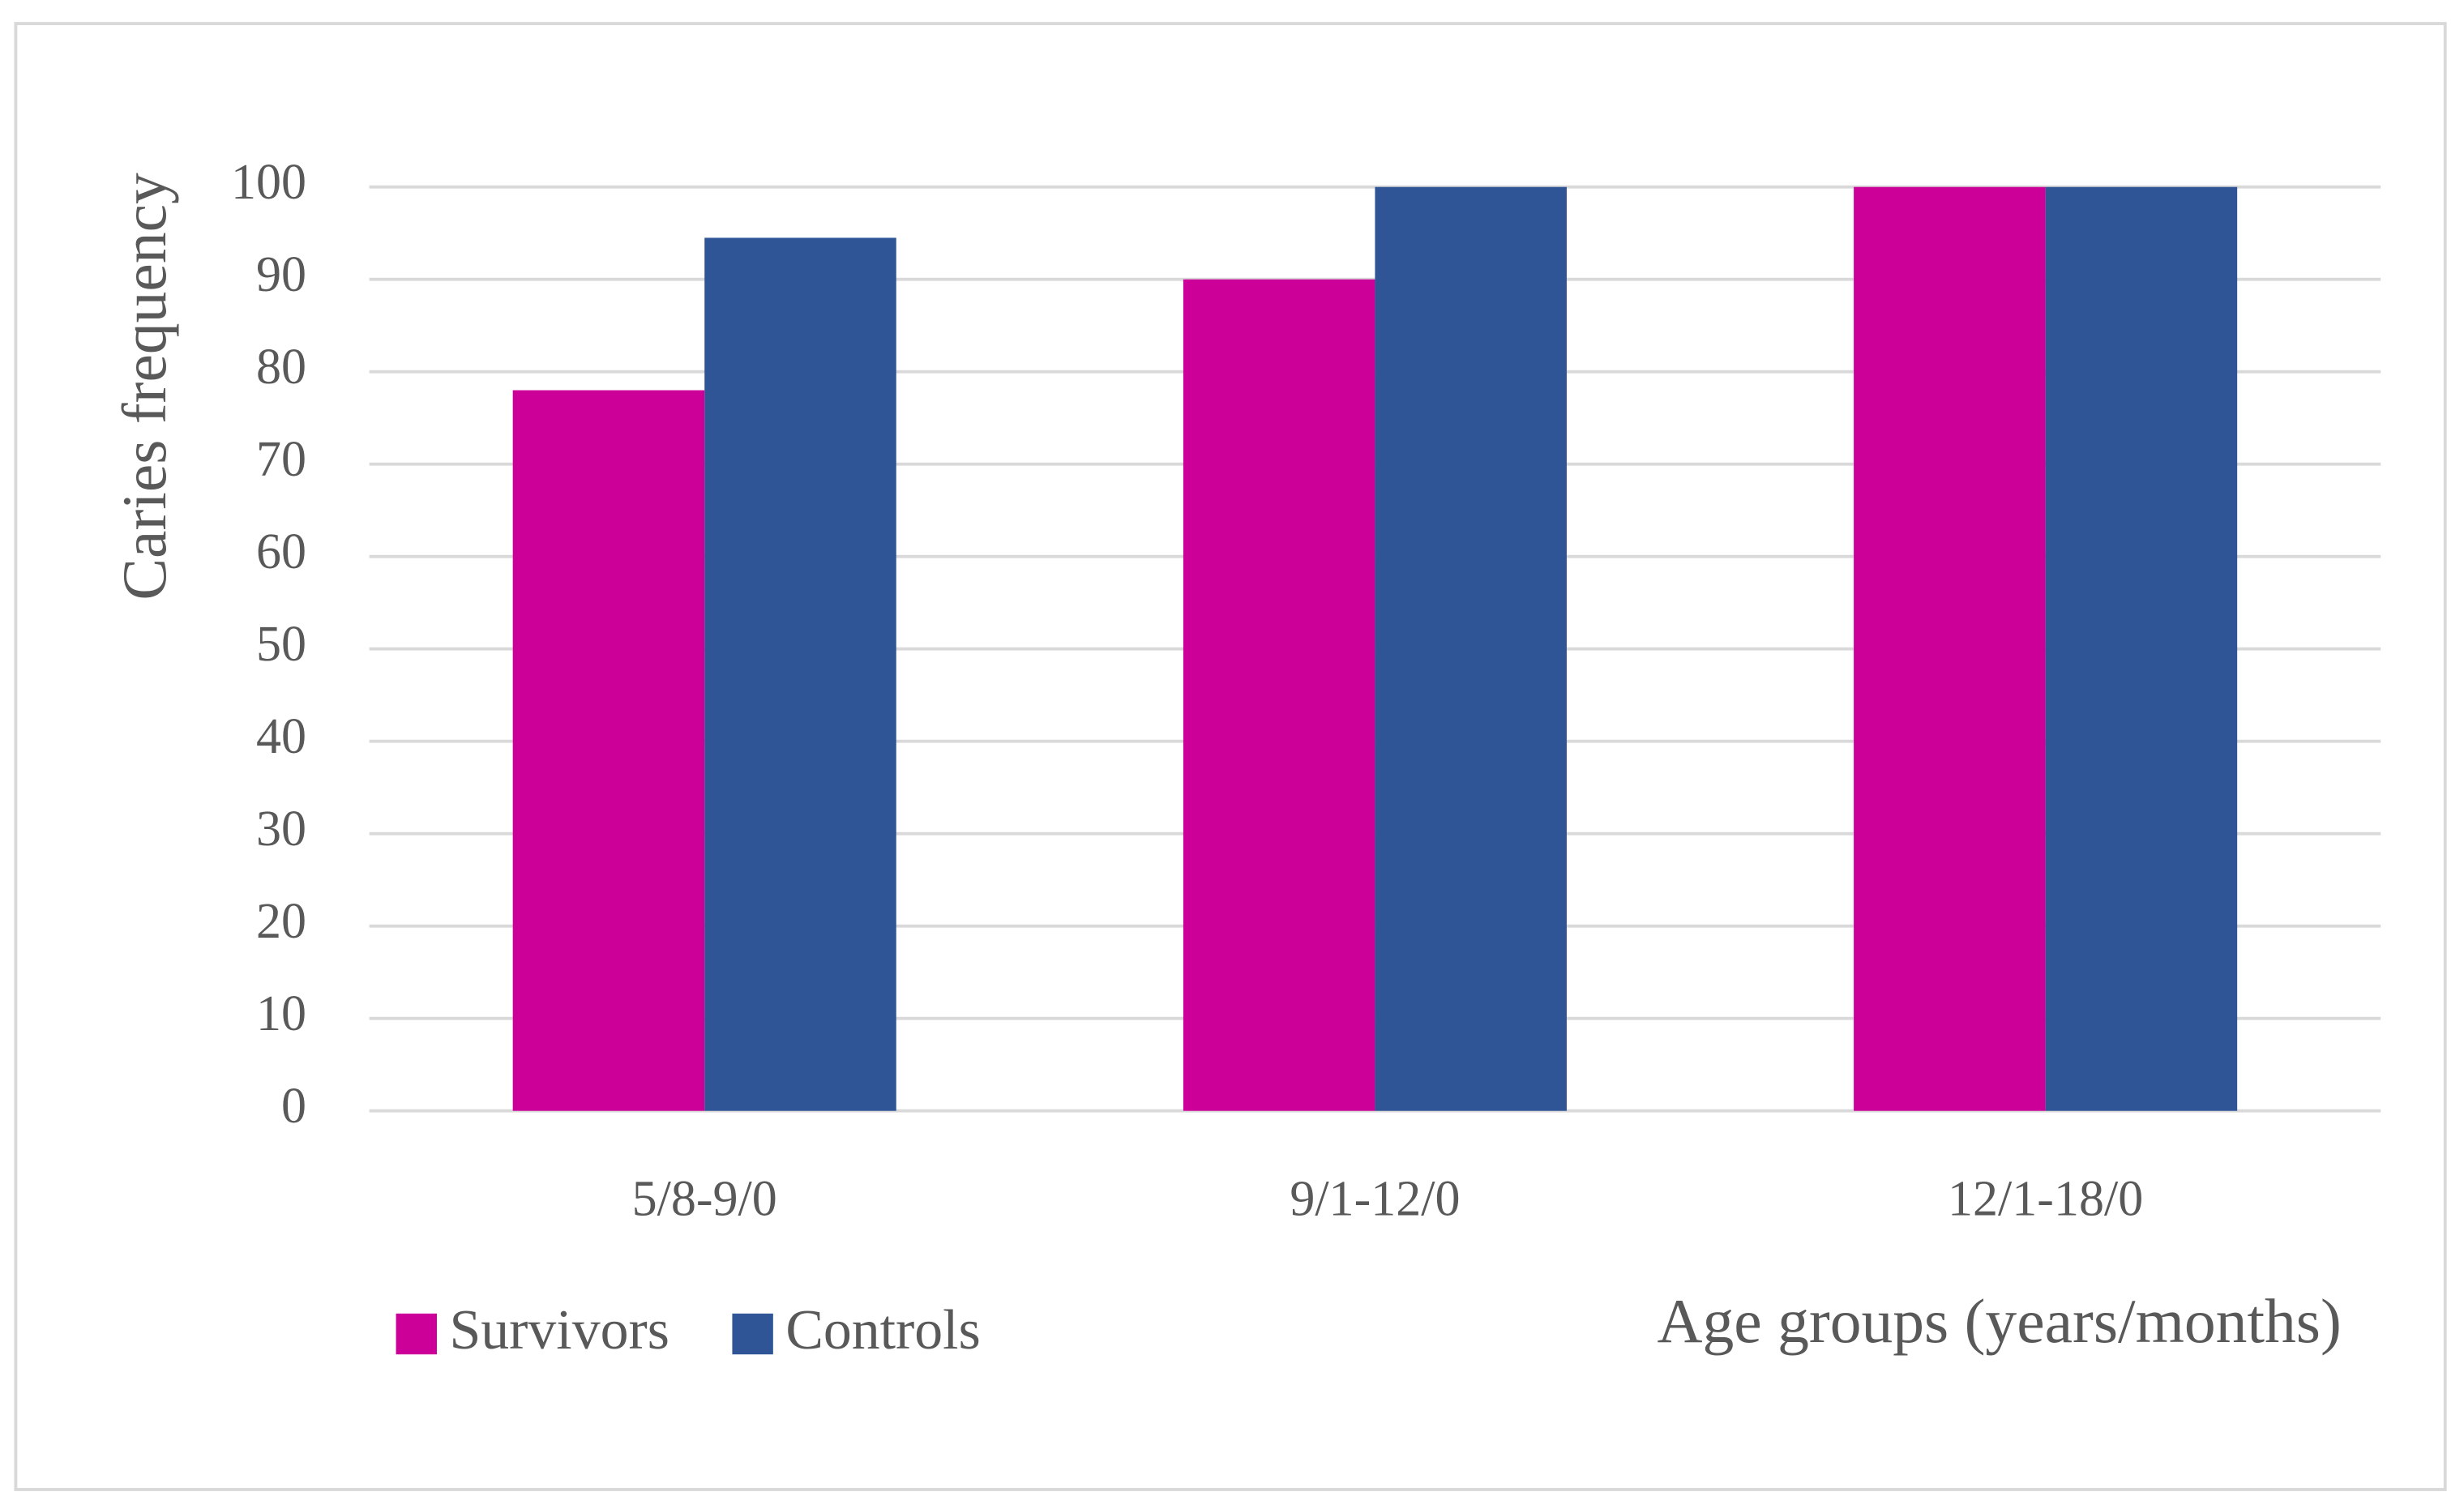  I want to click on y-tick-label: 30, so click(281, 829).